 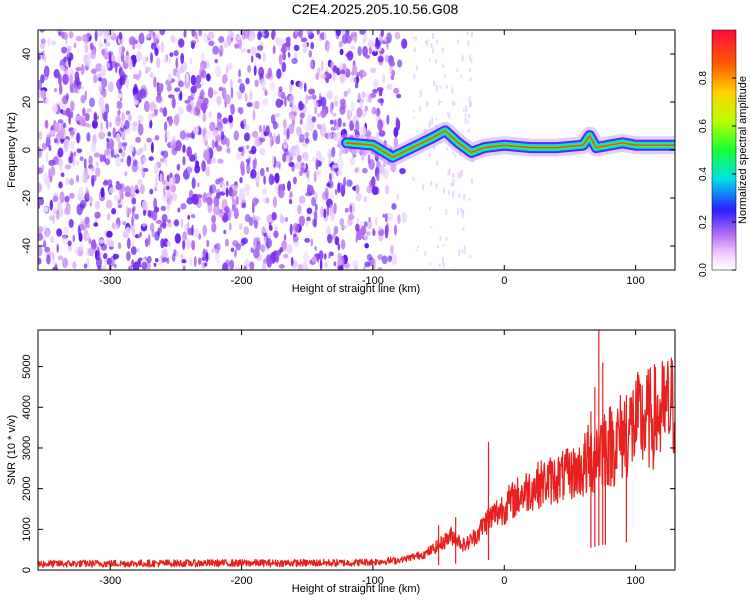 What do you see at coordinates (110, 281) in the screenshot?
I see `spectrogram-x-tick-label: -300` at bounding box center [110, 281].